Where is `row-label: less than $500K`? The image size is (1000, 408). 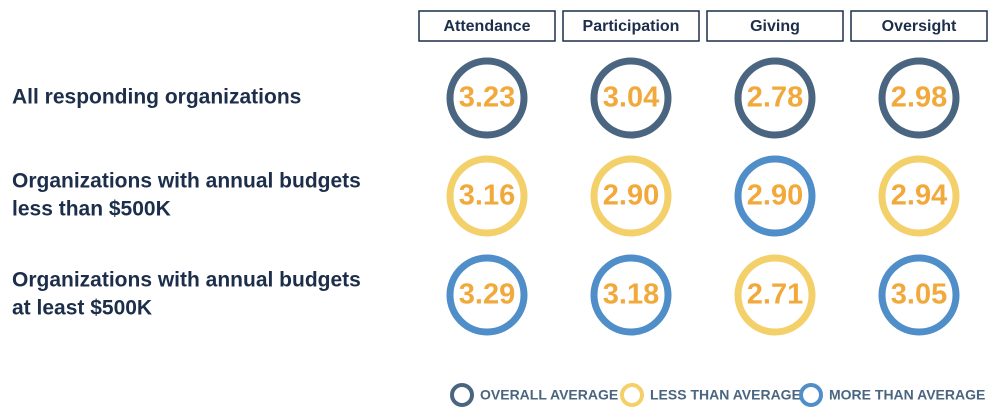 row-label: less than $500K is located at coordinates (91, 209).